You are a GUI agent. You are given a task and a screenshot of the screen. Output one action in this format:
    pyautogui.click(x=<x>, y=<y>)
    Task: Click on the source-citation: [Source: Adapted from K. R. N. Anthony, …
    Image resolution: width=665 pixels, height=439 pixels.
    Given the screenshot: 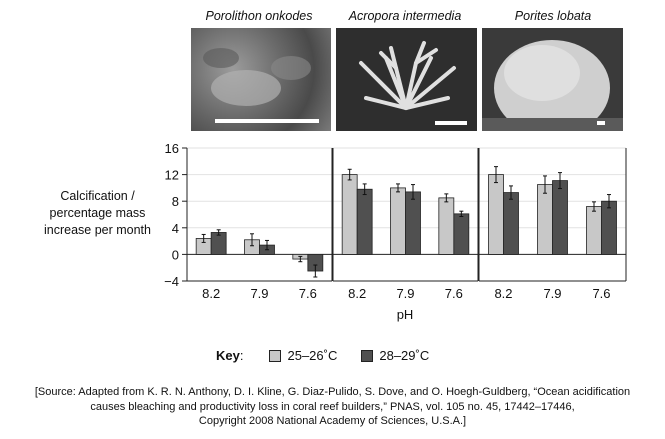 What is the action you would take?
    pyautogui.click(x=332, y=407)
    